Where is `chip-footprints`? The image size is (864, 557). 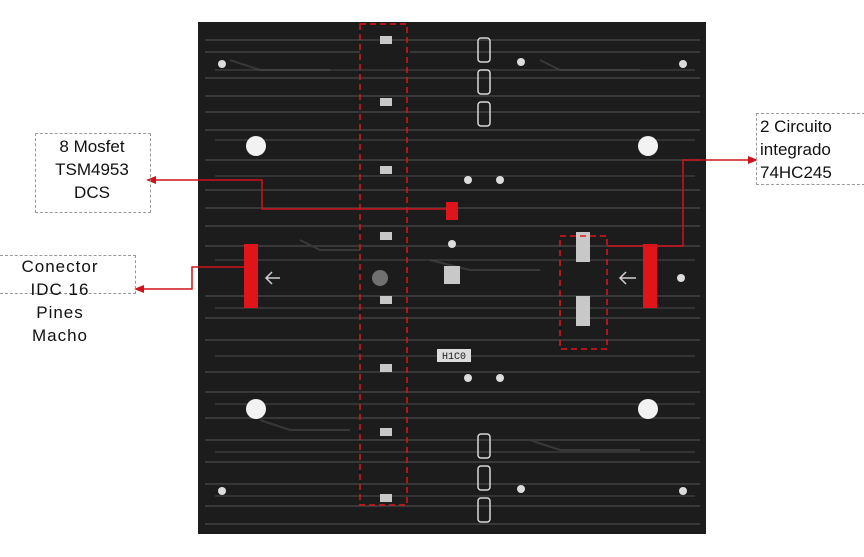
chip-footprints is located at coordinates (484, 280).